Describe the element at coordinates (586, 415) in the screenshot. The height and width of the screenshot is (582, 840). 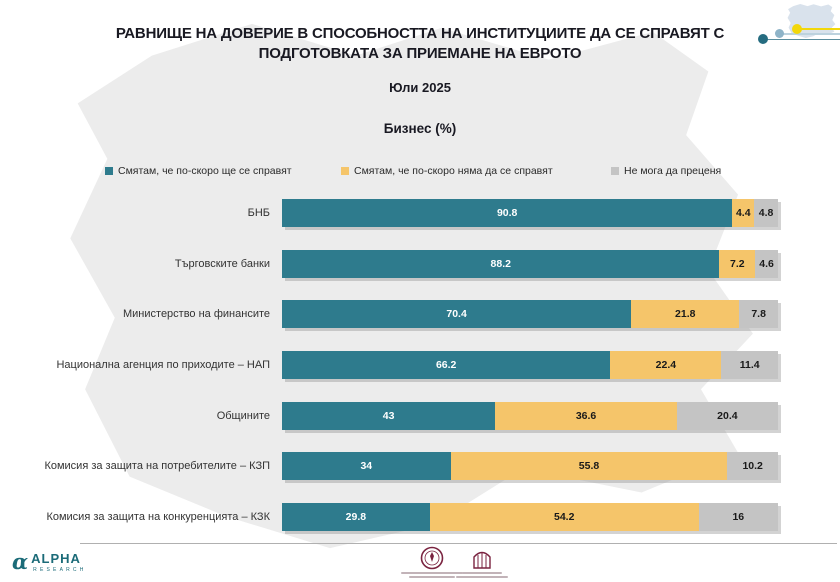
I see `bar-segment: 36.6` at that location.